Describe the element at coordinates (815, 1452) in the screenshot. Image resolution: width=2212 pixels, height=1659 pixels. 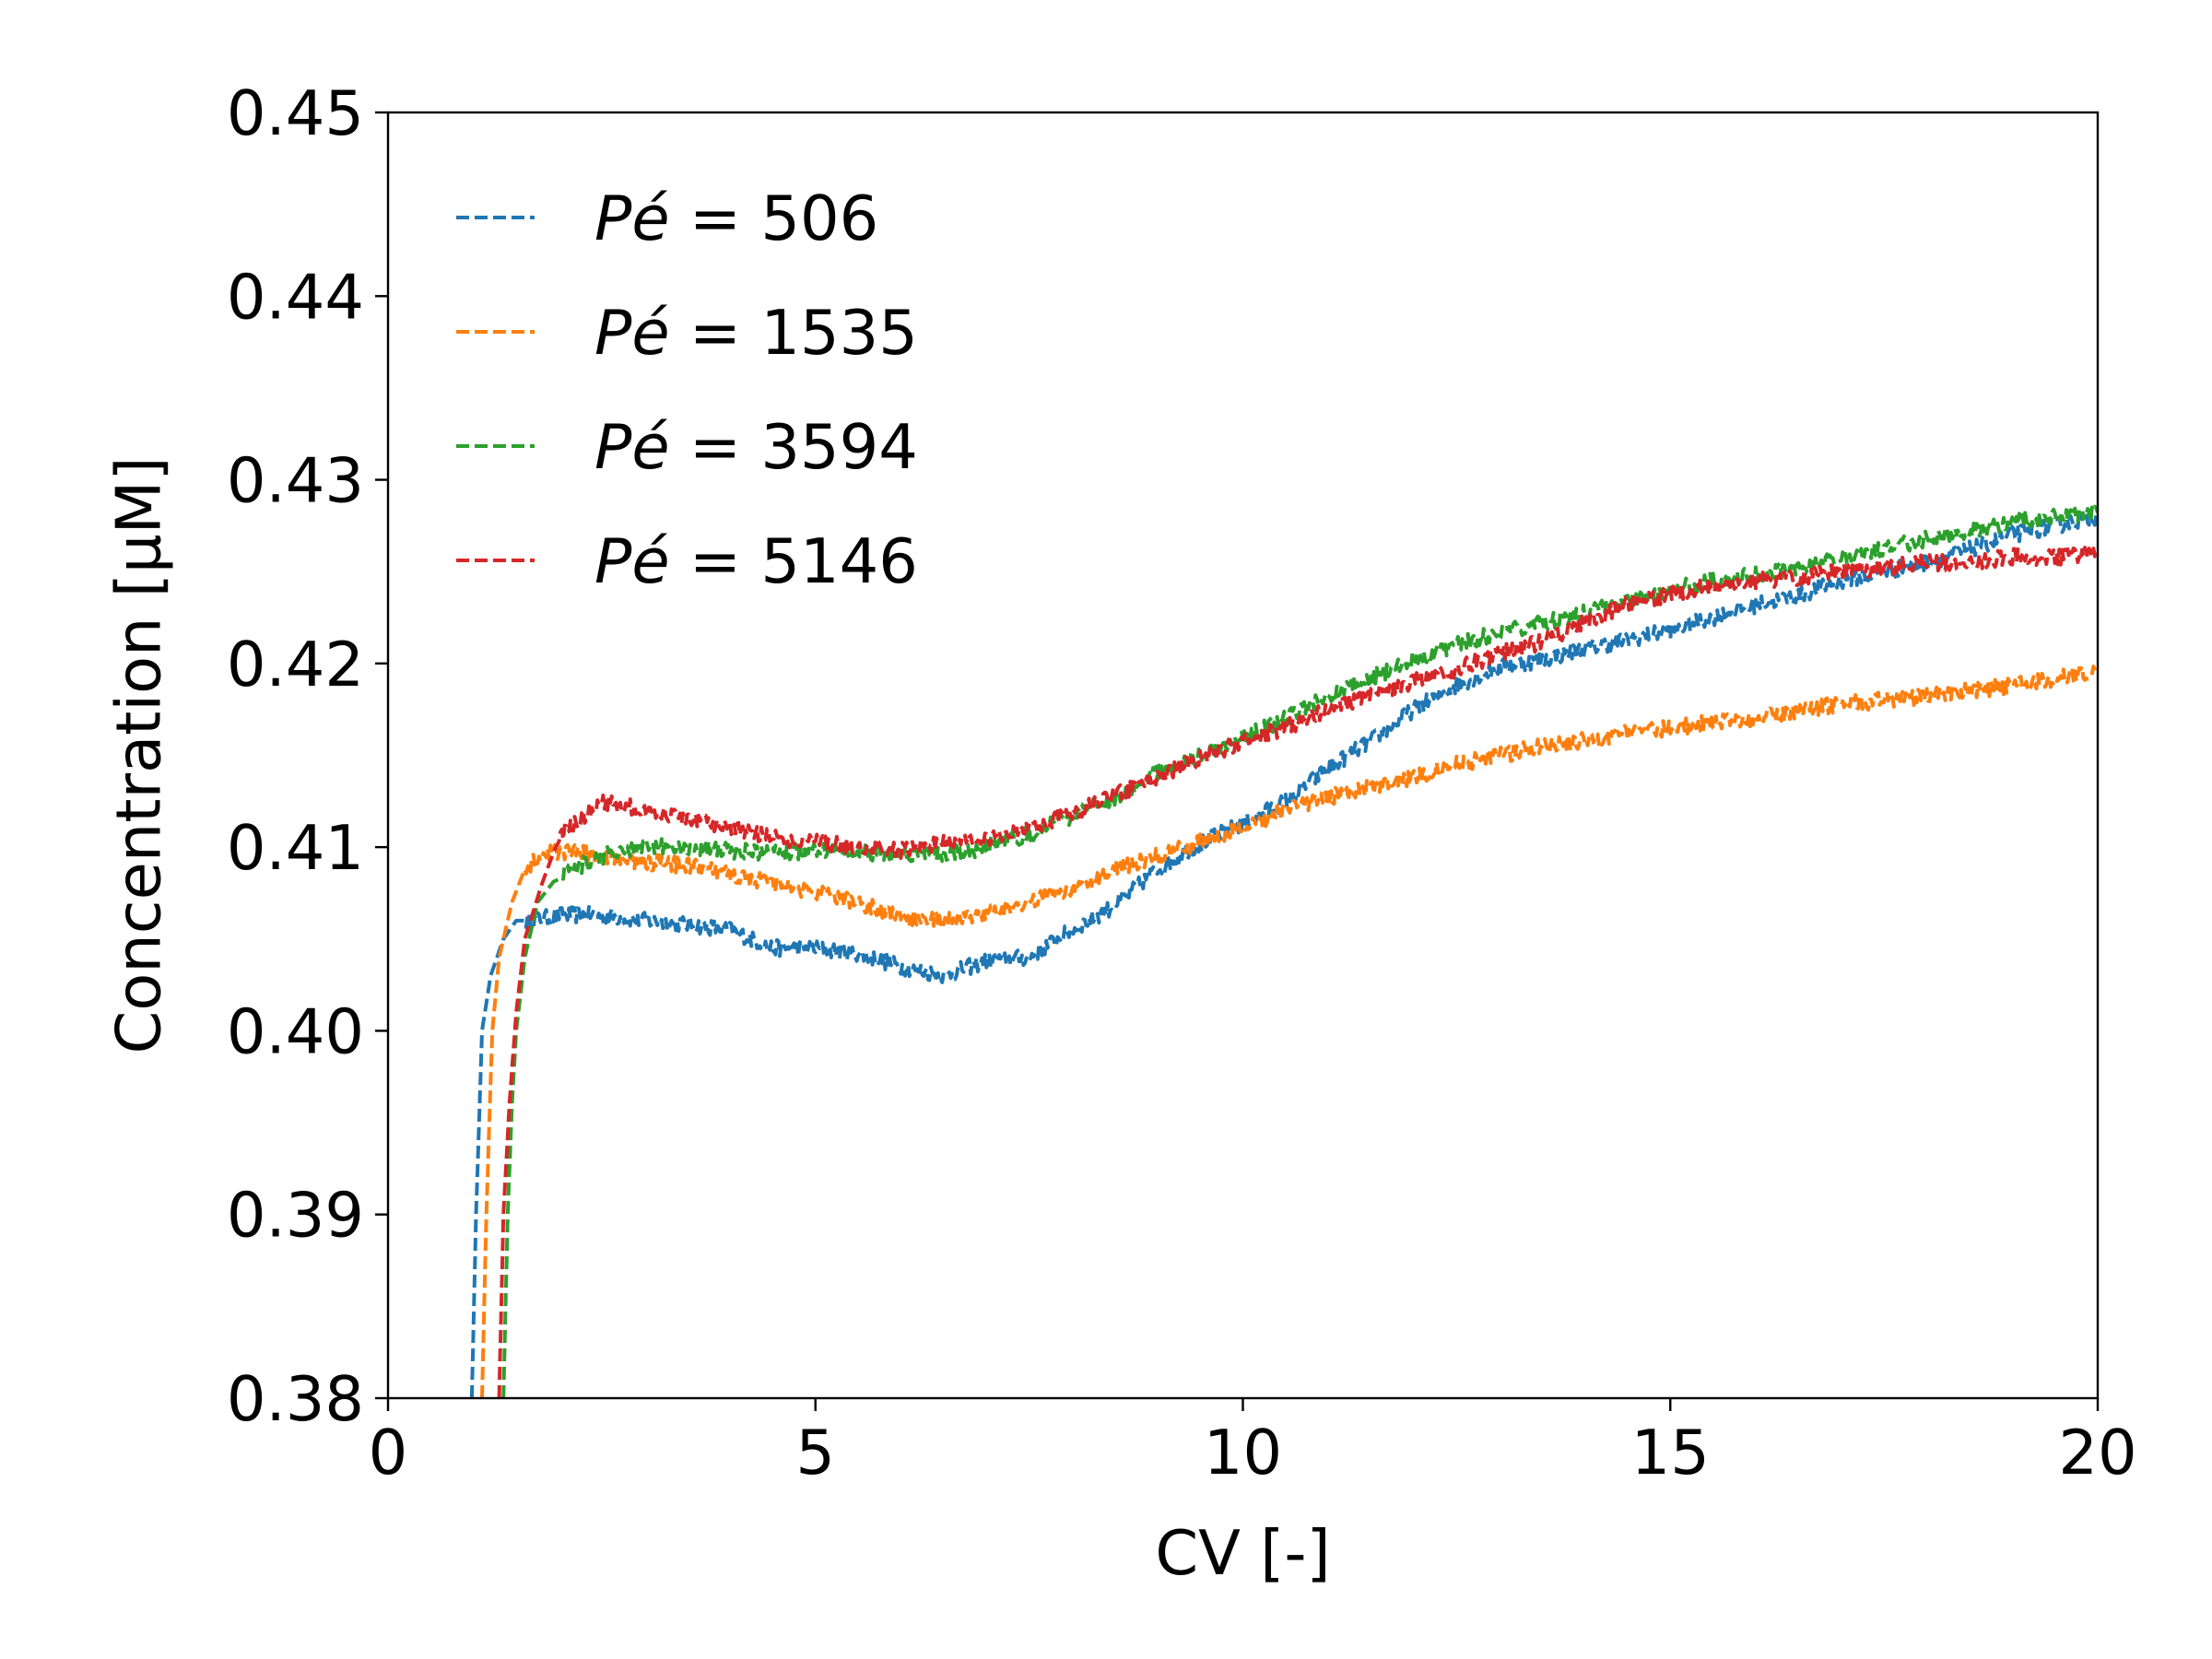
I see `x-tick-label: 5` at that location.